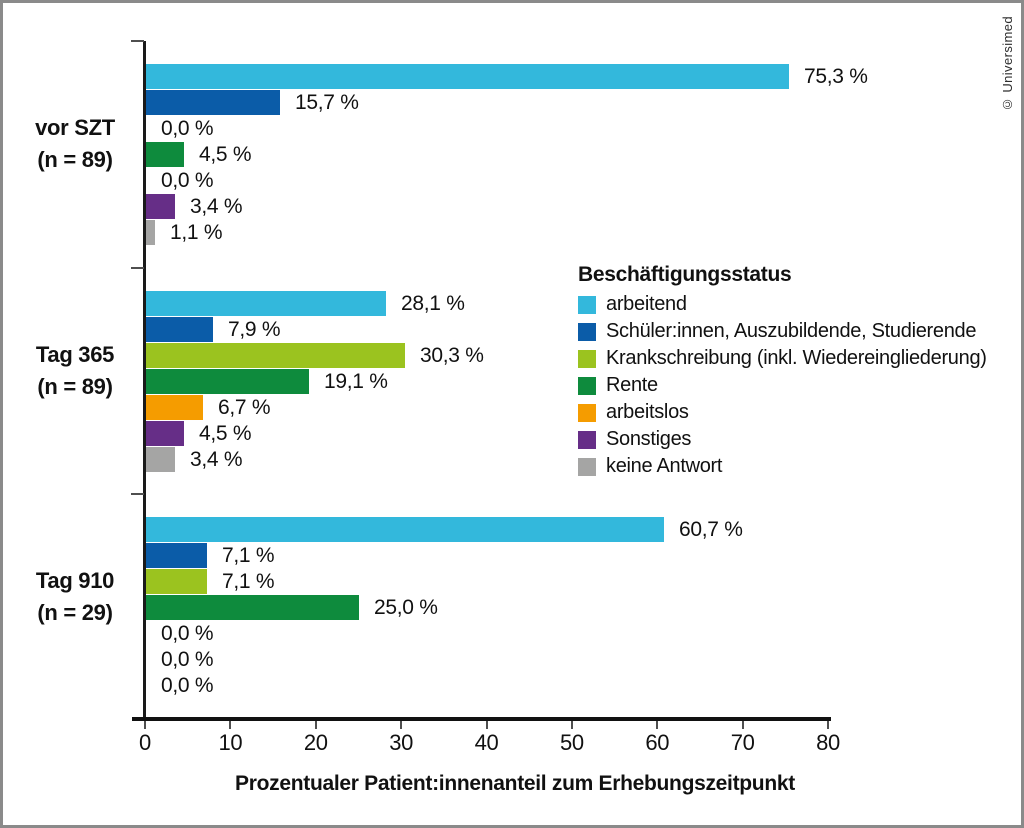 This screenshot has width=1024, height=828. I want to click on x-axis-tick-label: 40, so click(486, 742).